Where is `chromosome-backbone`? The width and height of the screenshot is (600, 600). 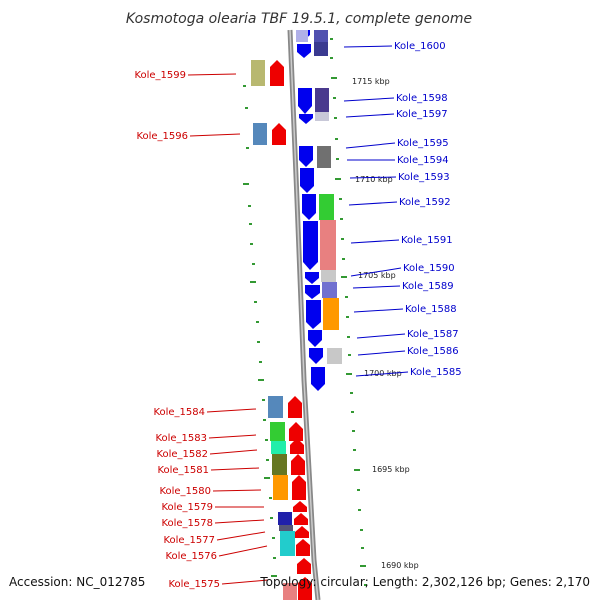 chromosome-backbone is located at coordinates (304, 314).